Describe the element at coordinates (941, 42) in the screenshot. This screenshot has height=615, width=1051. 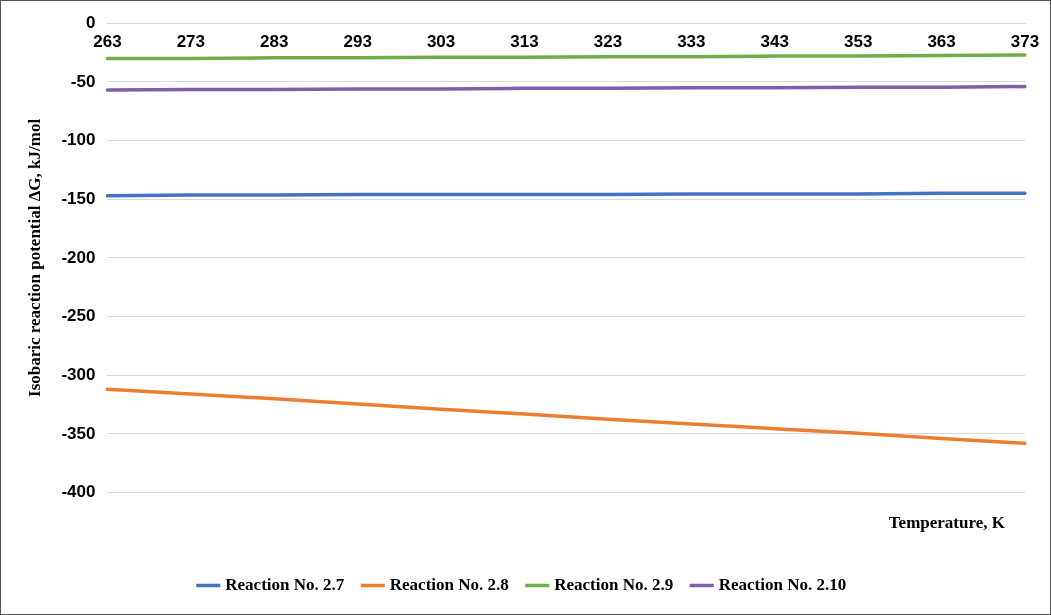
I see `x-tick-label: 363` at that location.